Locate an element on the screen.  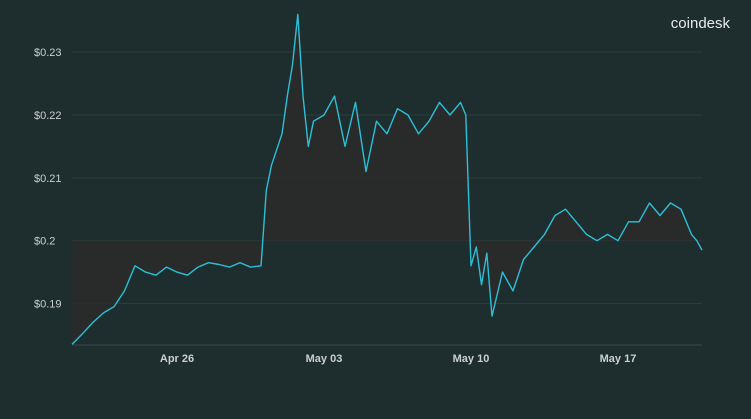
y-axis-labels: $0.19 $0.2 $0.21 $0.22 $0.23 is located at coordinates (48, 178).